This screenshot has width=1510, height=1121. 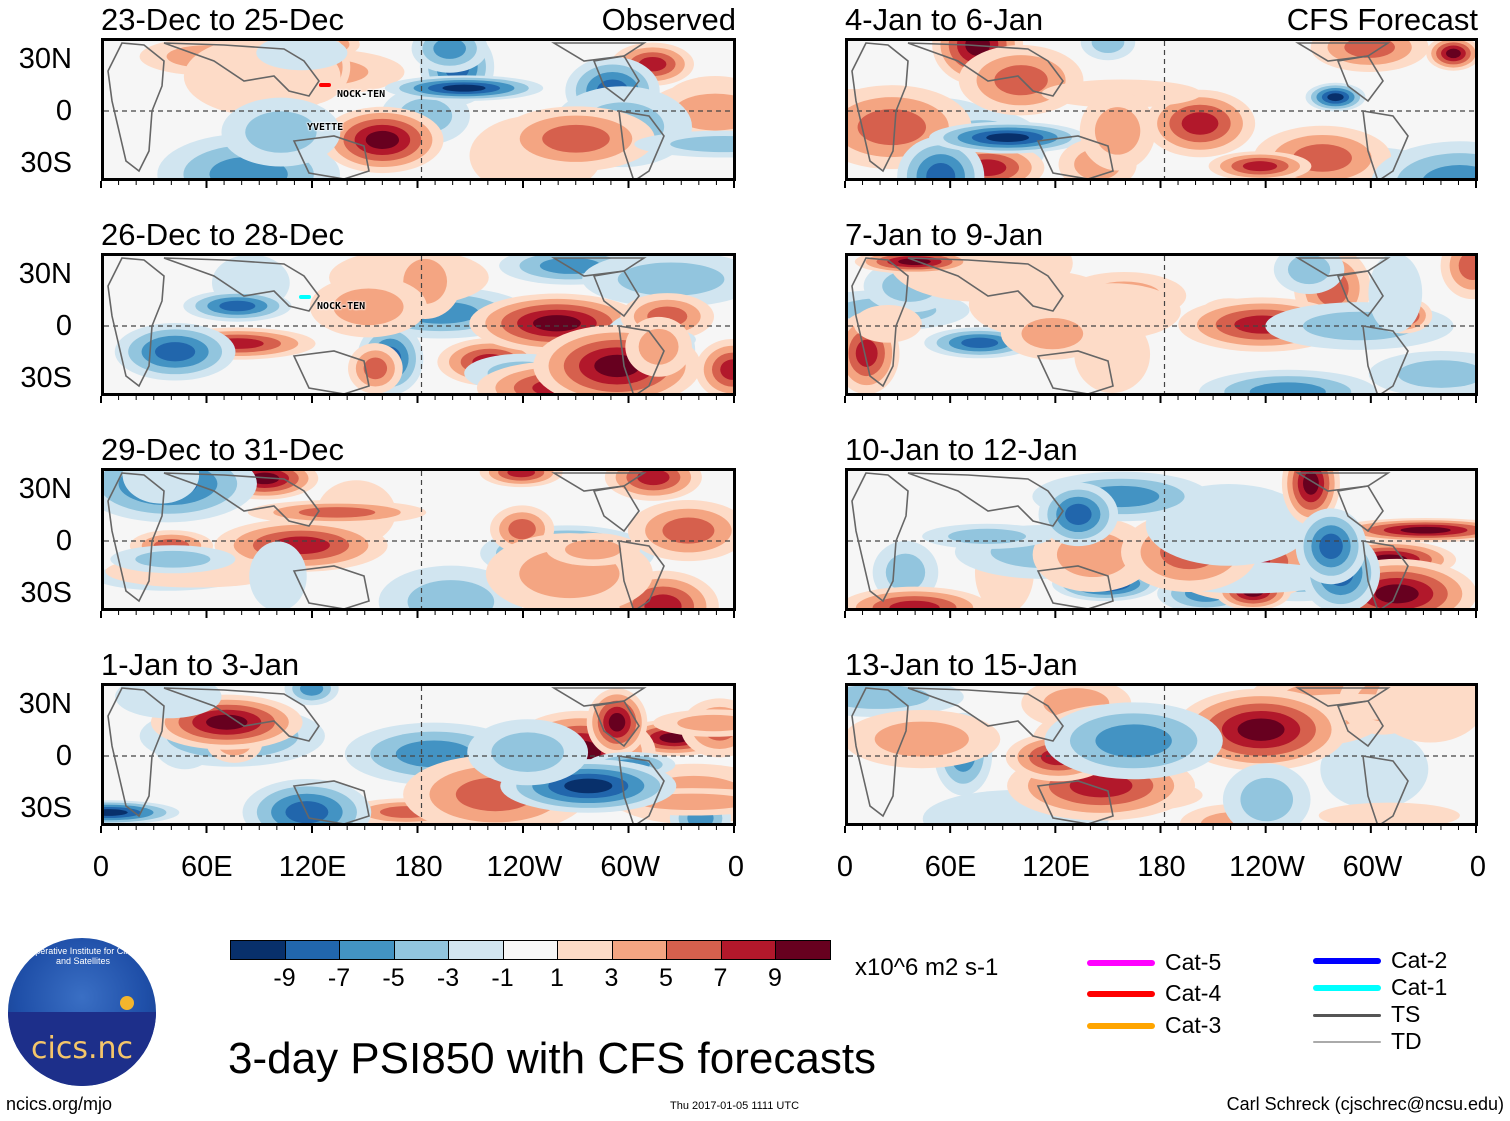 I want to click on panel-title: 7-Jan to 9-Jan, so click(x=944, y=234).